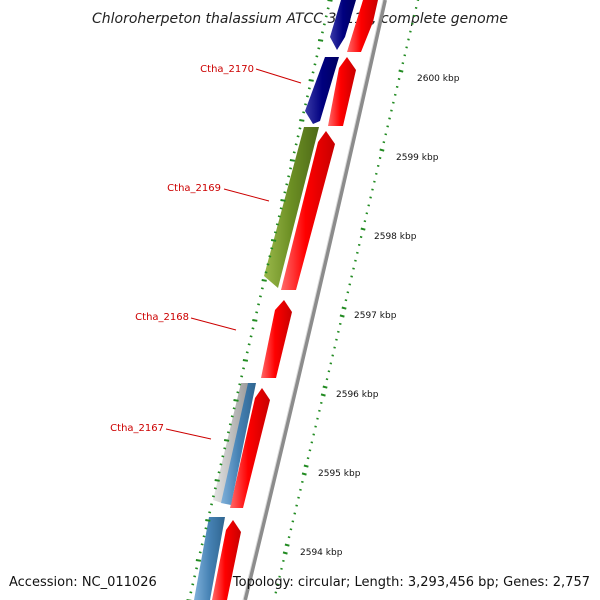  What do you see at coordinates (182, 249) in the screenshot?
I see `gene-labels: Ctha_2170 Ctha_2169 Ctha_2168 Ctha_2167` at bounding box center [182, 249].